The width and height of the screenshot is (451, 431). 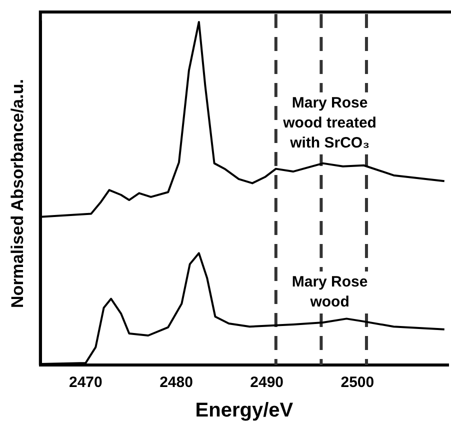 What do you see at coordinates (85, 383) in the screenshot?
I see `x-tick-label: 2470` at bounding box center [85, 383].